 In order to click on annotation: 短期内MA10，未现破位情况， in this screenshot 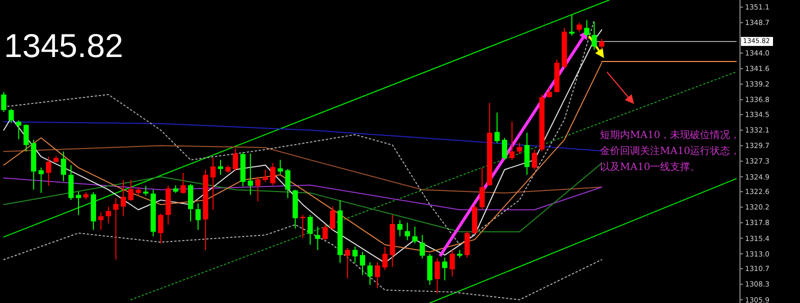, I will do `click(670, 135)`.